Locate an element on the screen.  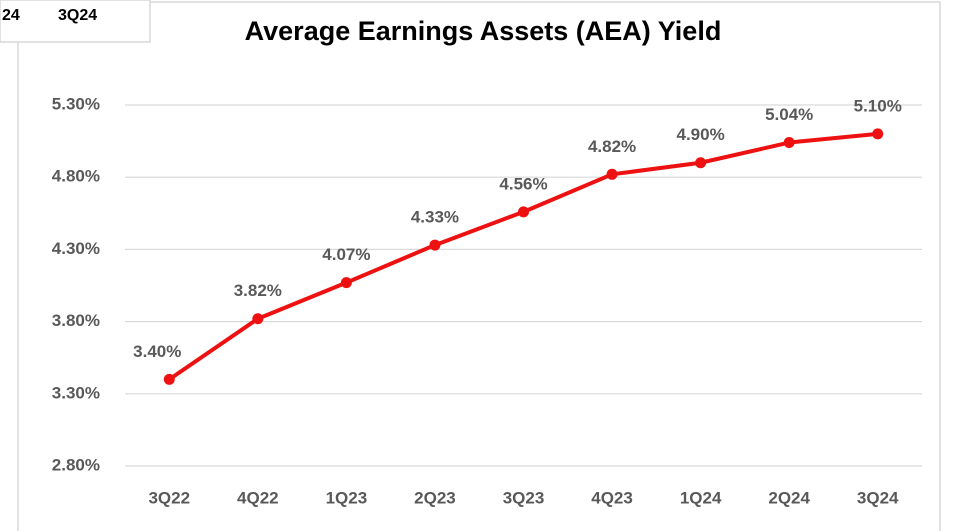
data-label: 5.10% is located at coordinates (878, 105).